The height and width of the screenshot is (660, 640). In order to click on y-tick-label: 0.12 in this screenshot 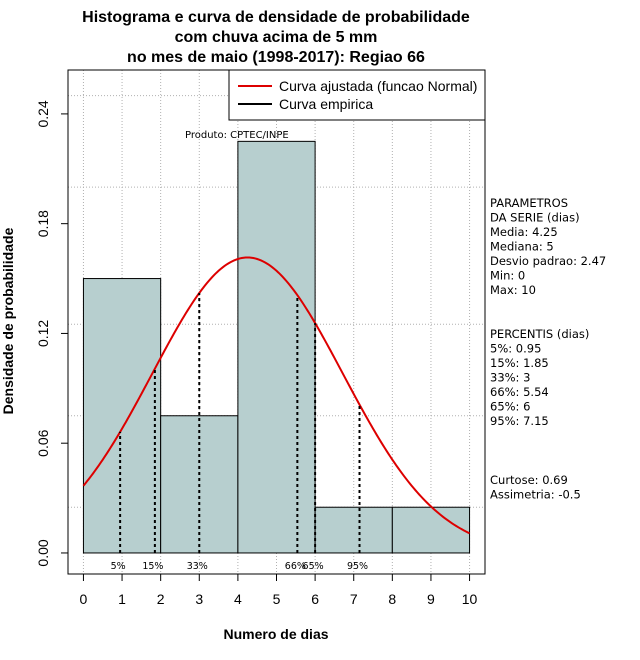, I will do `click(43, 333)`.